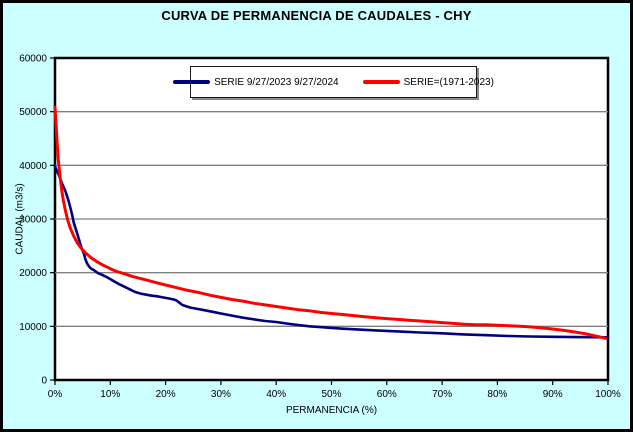 Image resolution: width=633 pixels, height=432 pixels. I want to click on y-tick-label: 10000, so click(33, 327).